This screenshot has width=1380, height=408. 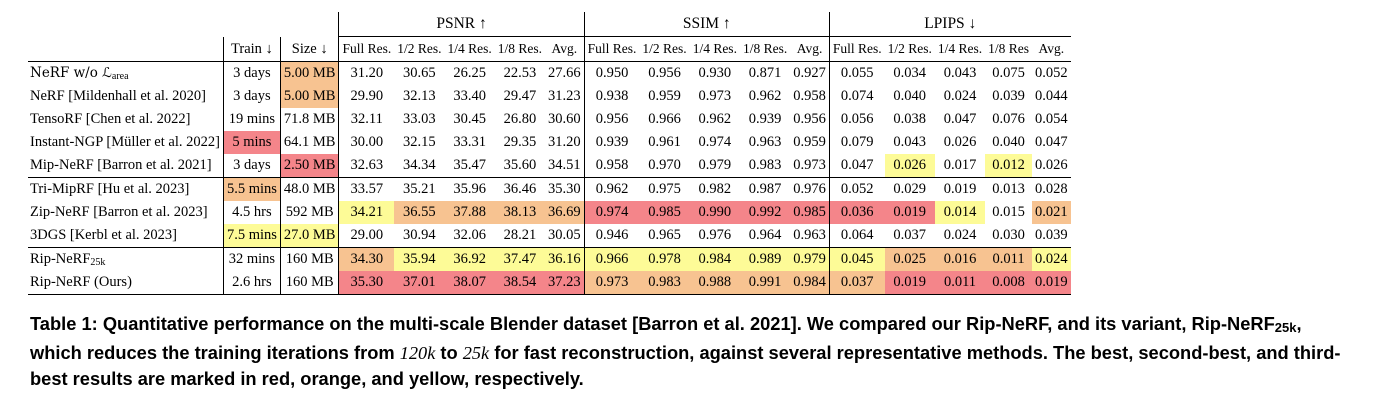 I want to click on psnr-cell: 33.40, so click(x=469, y=96).